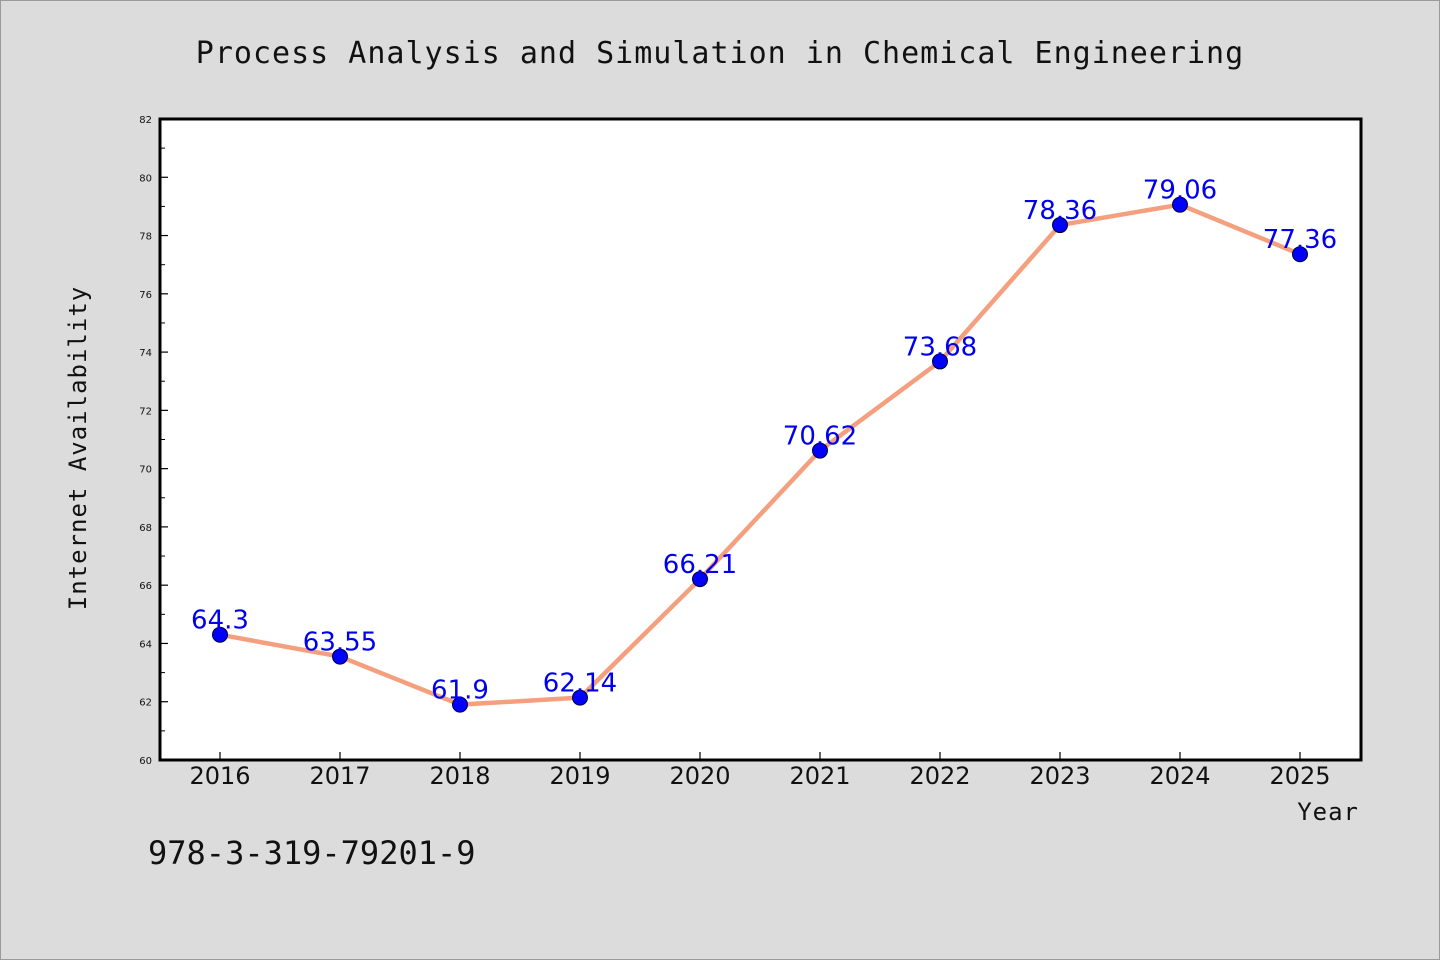 The height and width of the screenshot is (960, 1440). Describe the element at coordinates (145, 528) in the screenshot. I see `y-tick-label: 68` at that location.